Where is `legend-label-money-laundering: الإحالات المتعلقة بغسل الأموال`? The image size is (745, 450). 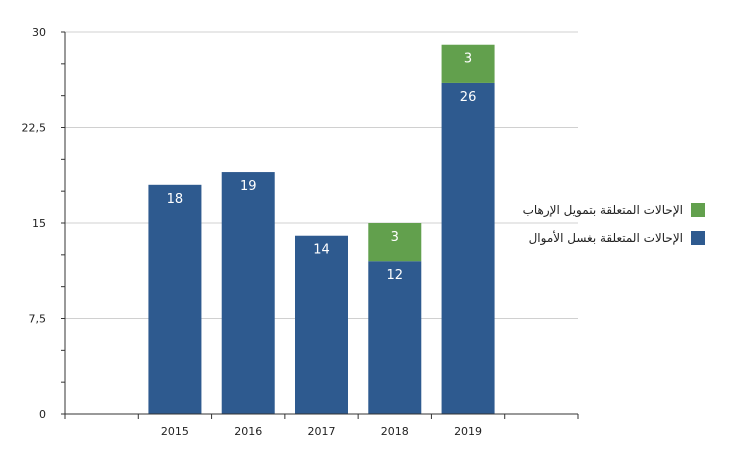 legend-label-money-laundering: الإحالات المتعلقة بغسل الأموال is located at coordinates (605, 238).